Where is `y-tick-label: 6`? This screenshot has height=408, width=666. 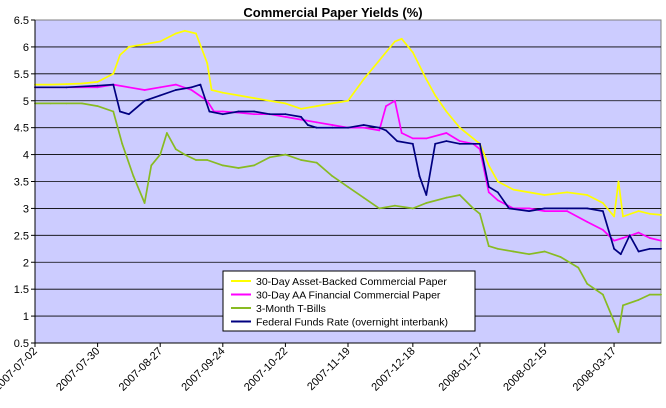
y-tick-label: 6 is located at coordinates (26, 48).